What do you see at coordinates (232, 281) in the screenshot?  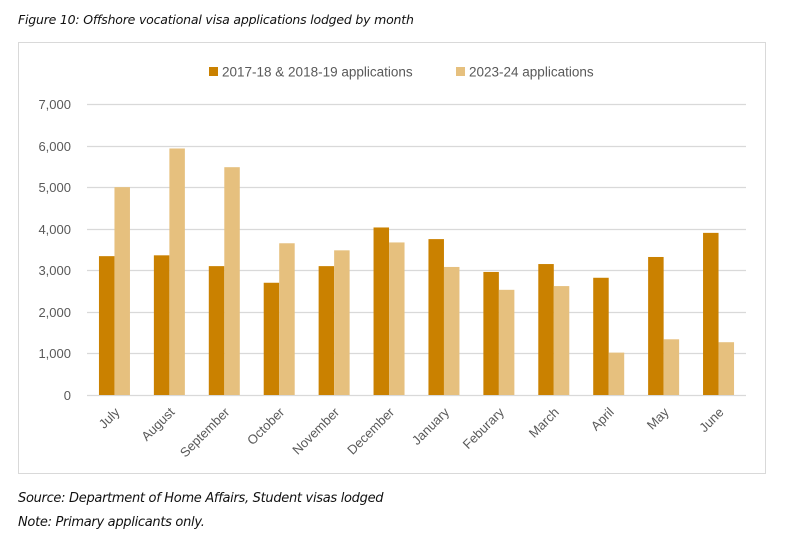 I see `bar-series2-september` at bounding box center [232, 281].